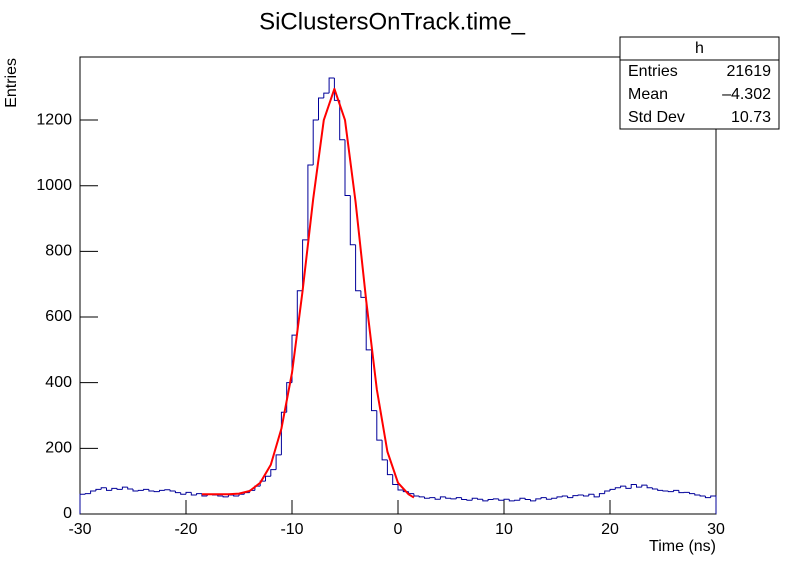 This screenshot has width=796, height=572. I want to click on y-tick-label: 1200, so click(54, 119).